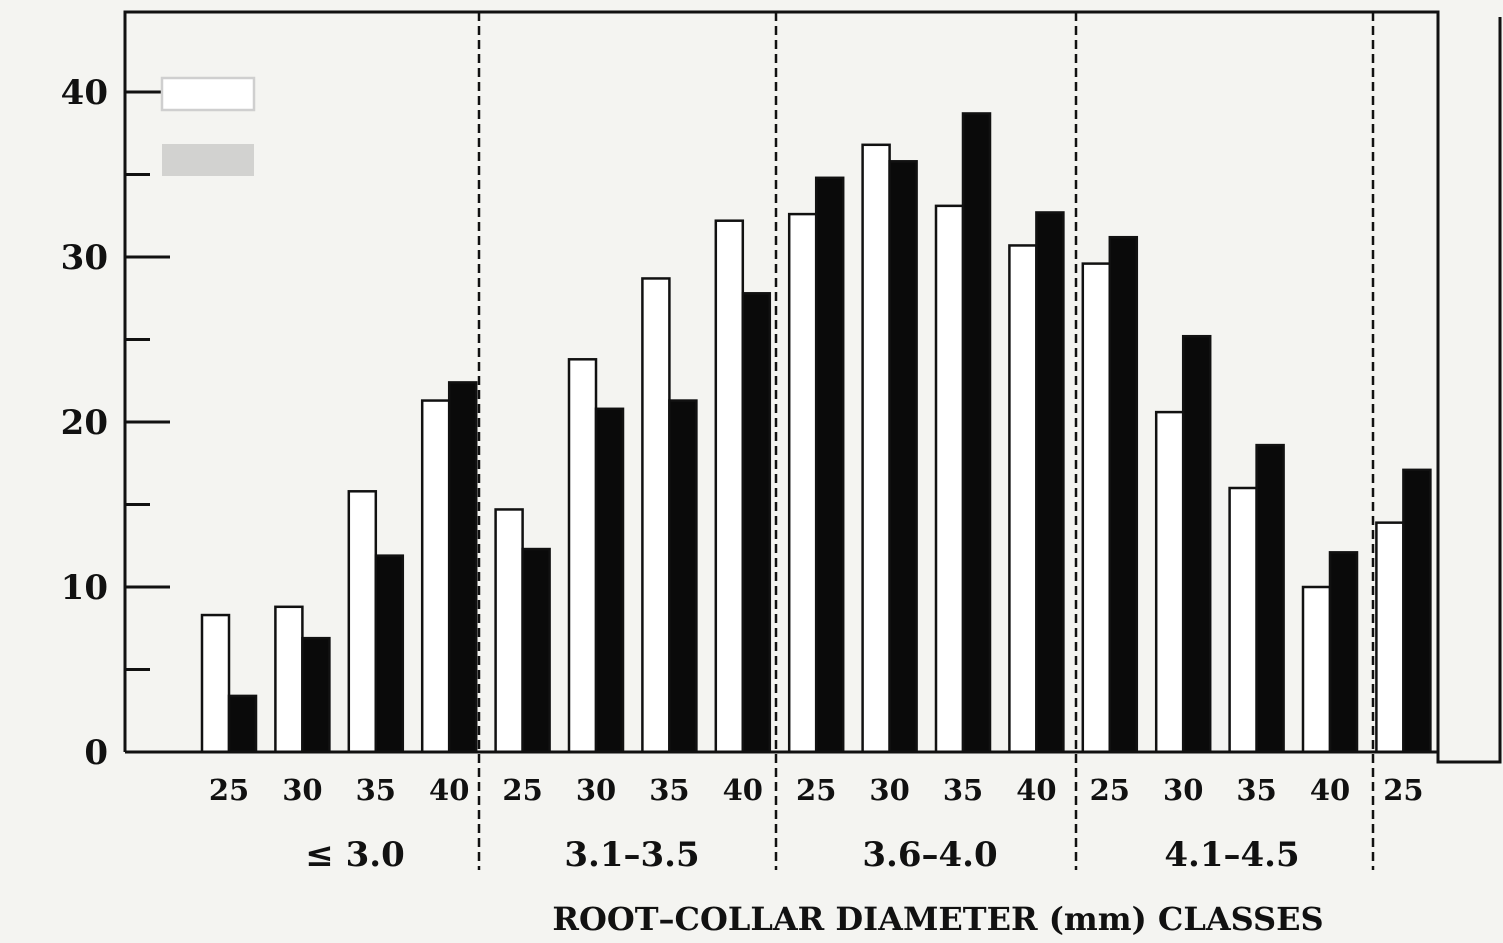 This screenshot has width=1503, height=943. What do you see at coordinates (84, 588) in the screenshot?
I see `y-tick-label: 10` at bounding box center [84, 588].